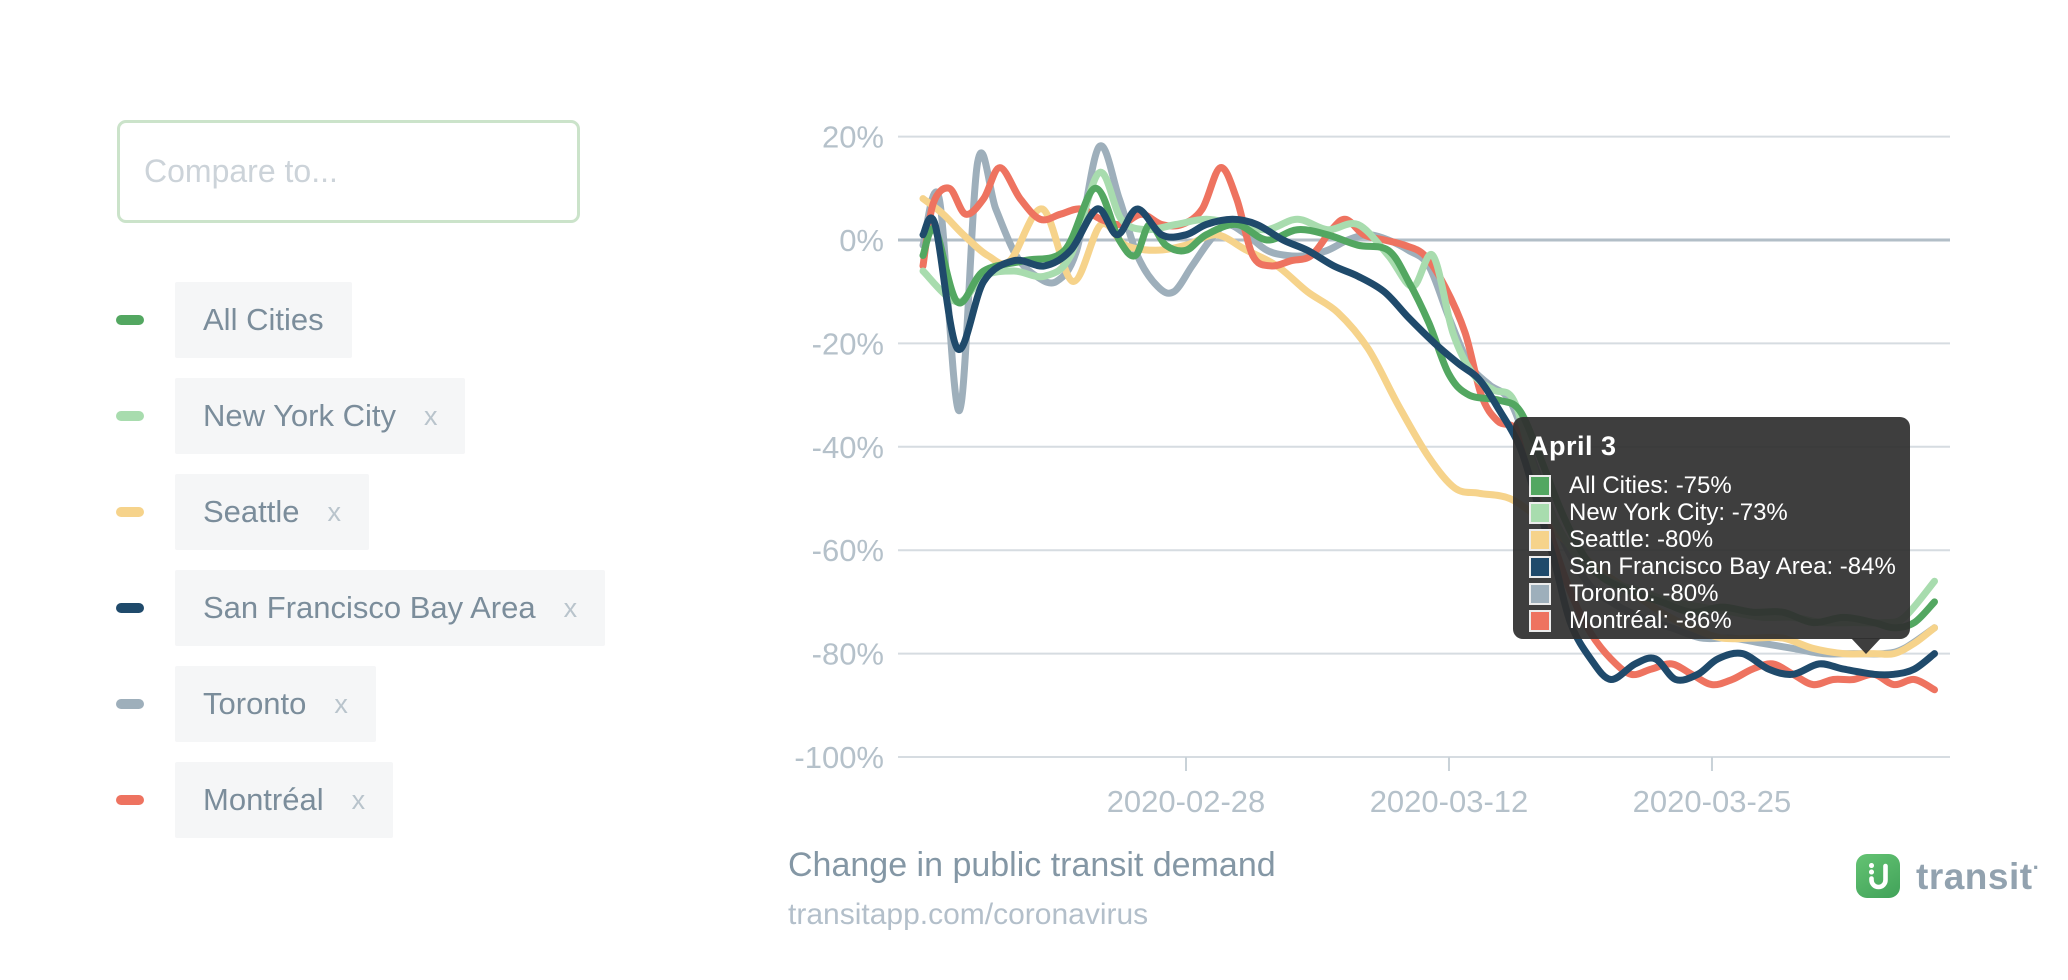 The height and width of the screenshot is (980, 2068). What do you see at coordinates (251, 511) in the screenshot?
I see `legend-label-seattle: Seattle` at bounding box center [251, 511].